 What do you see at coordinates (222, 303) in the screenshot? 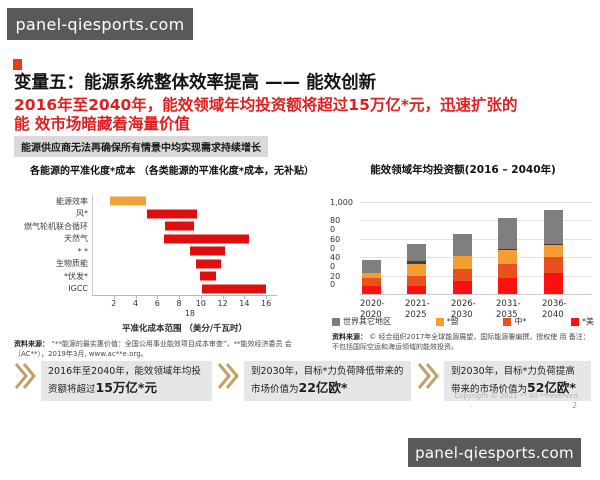
I see `x-tick-label: 12` at bounding box center [222, 303].